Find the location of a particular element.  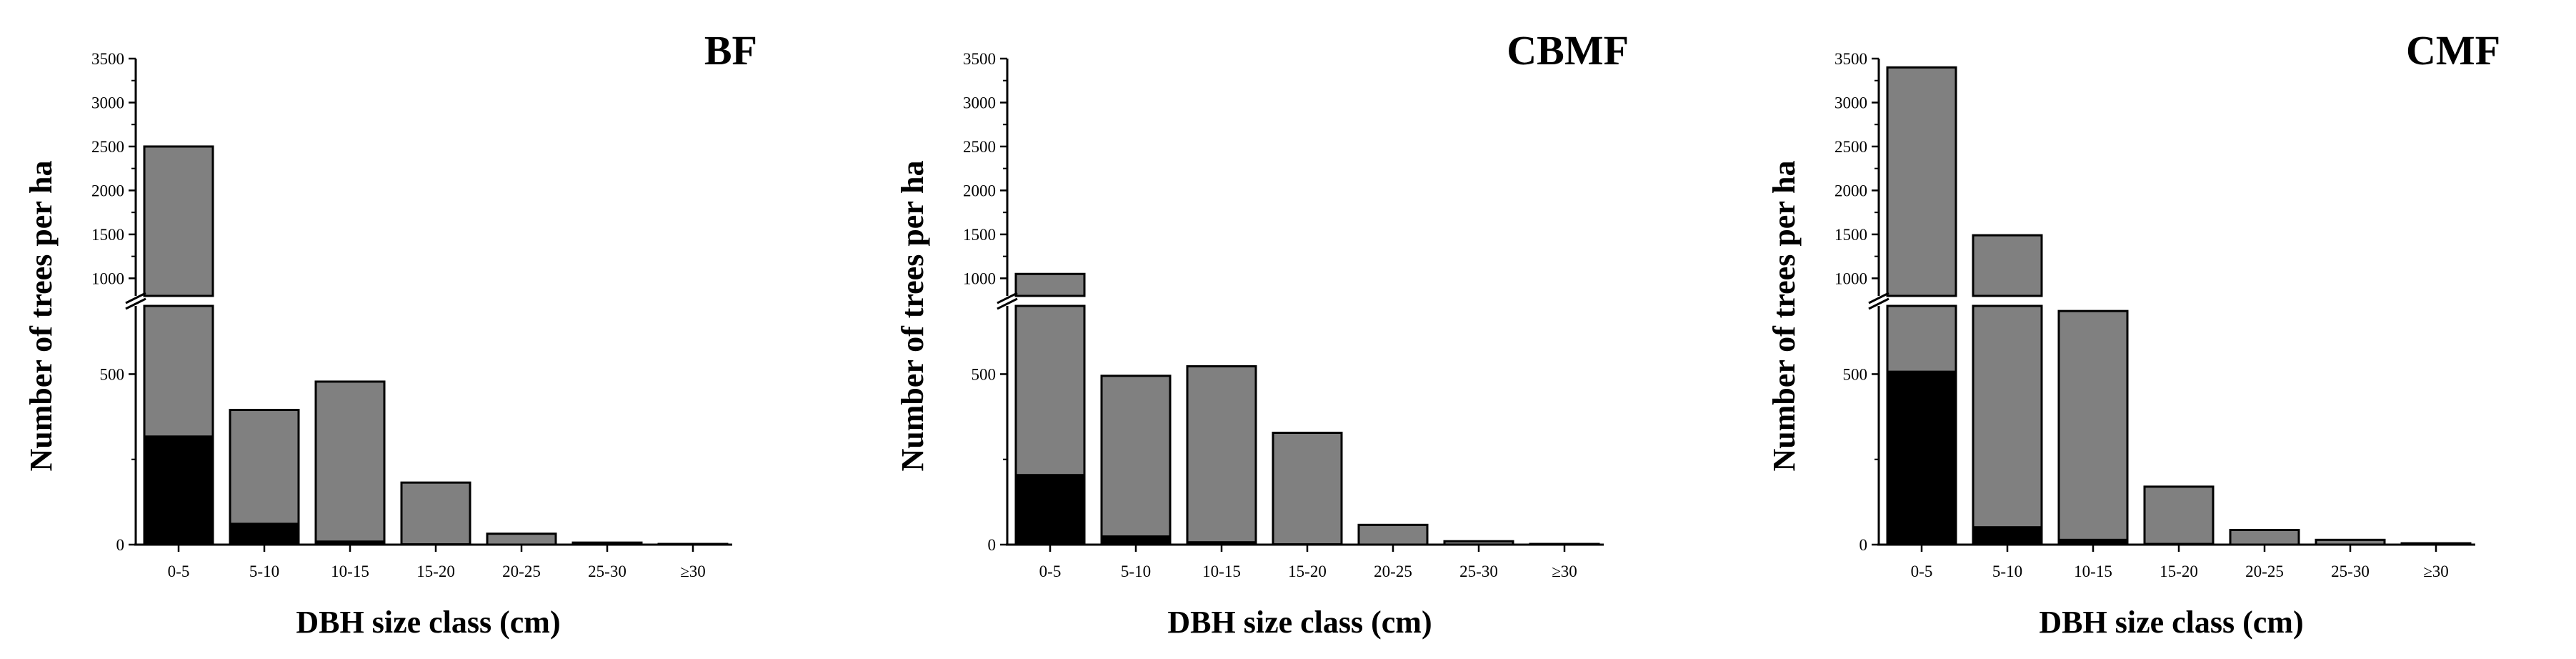

panel-title: CMF is located at coordinates (2453, 50).